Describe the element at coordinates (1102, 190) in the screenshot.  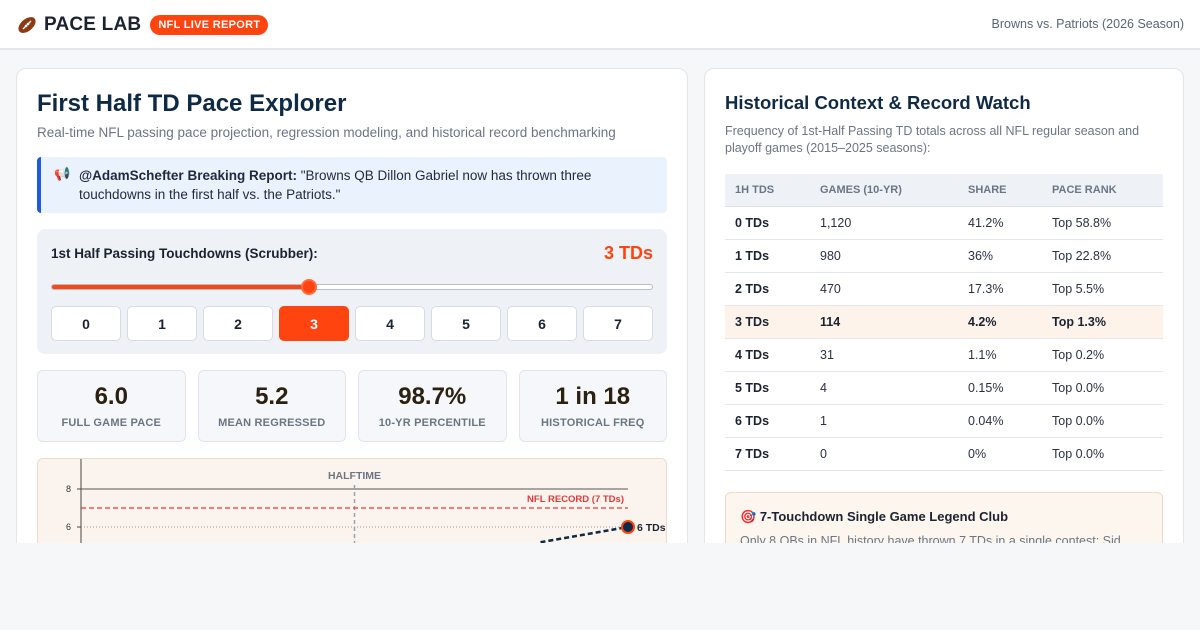
I see `column-header-rank: PACE RANK` at that location.